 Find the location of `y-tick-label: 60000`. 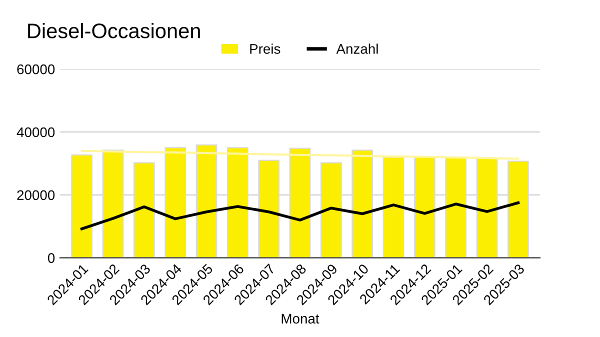

y-tick-label: 60000 is located at coordinates (36, 69).